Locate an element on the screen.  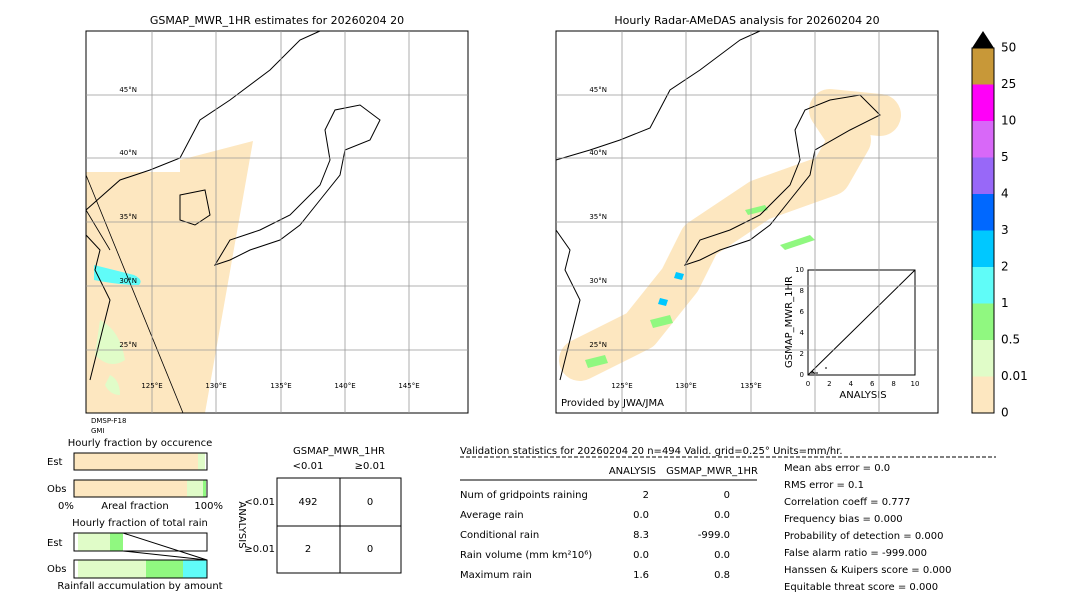
val-value: 0 is located at coordinates (727, 495).